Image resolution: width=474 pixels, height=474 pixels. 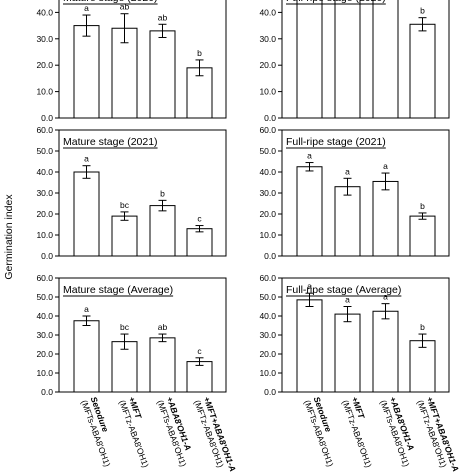 I want to click on panel-title: Full-ripe stage (2020), so click(x=336, y=2).